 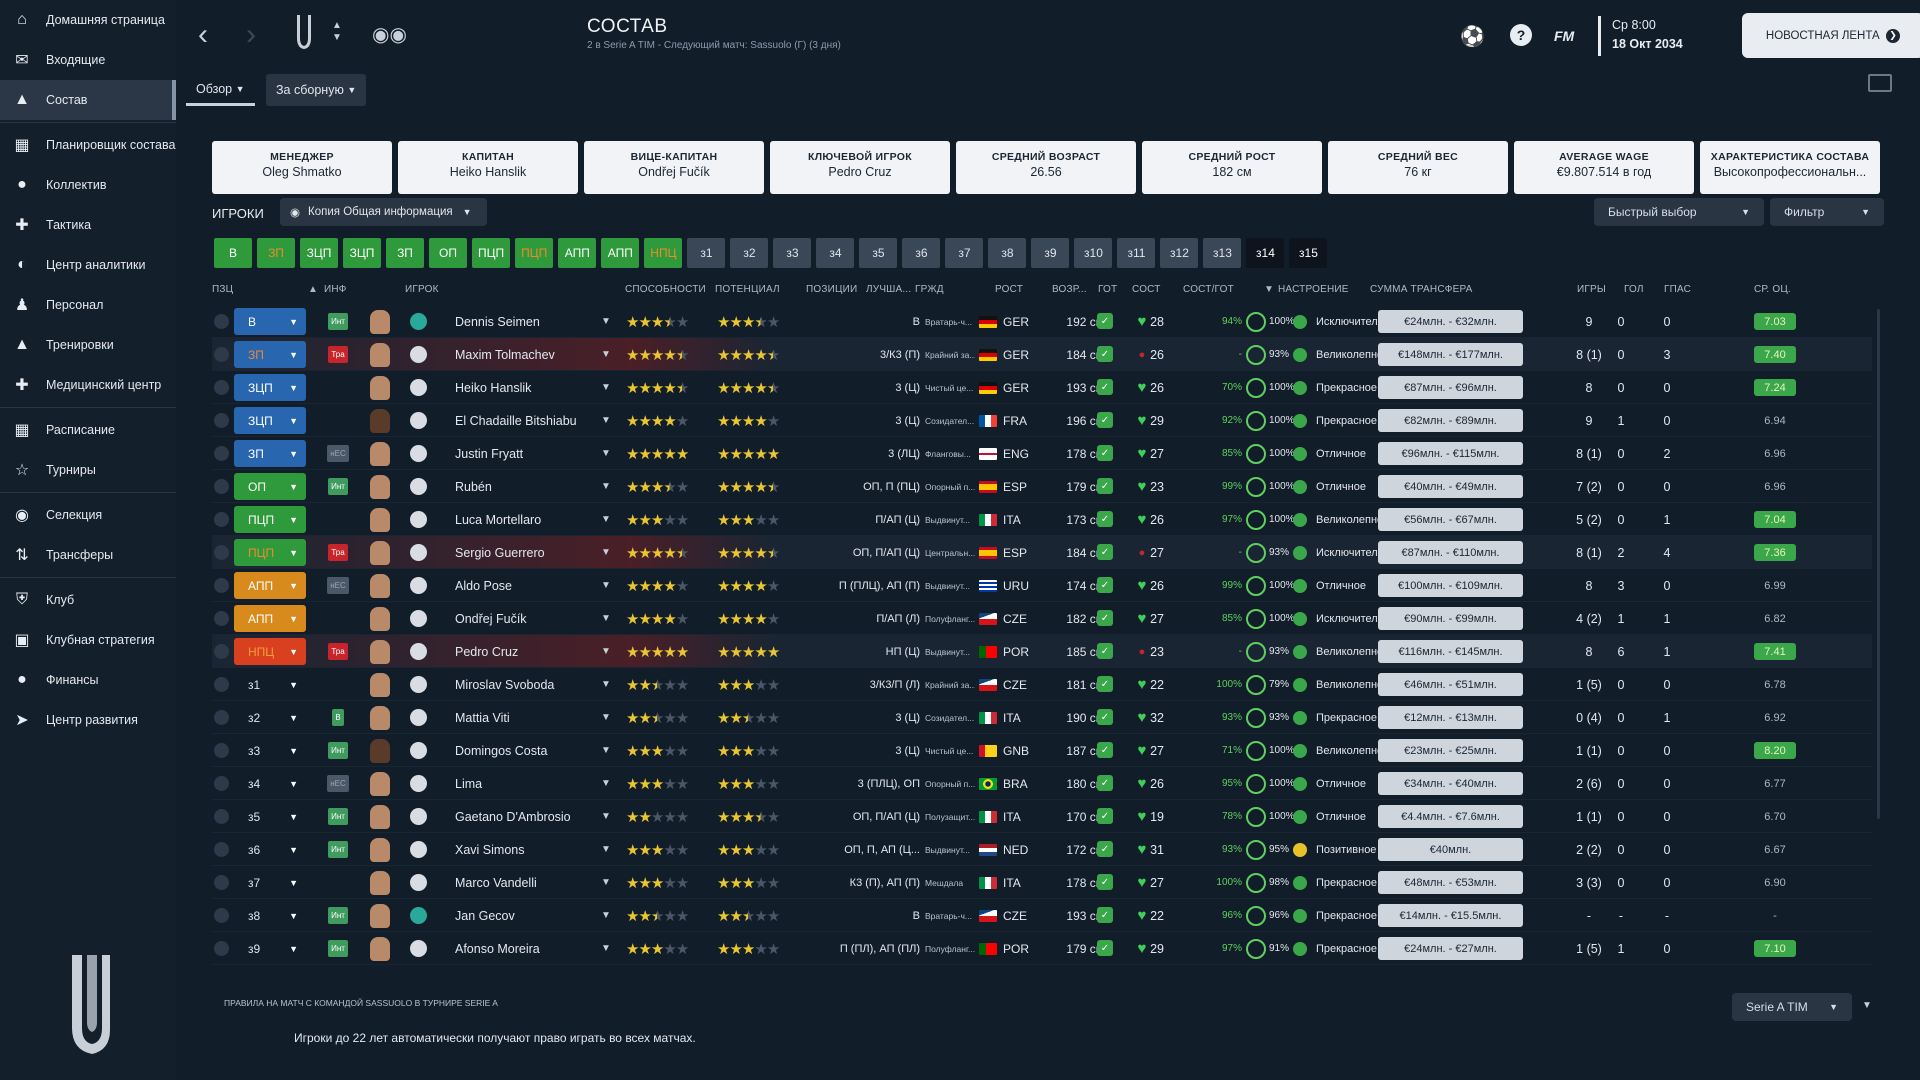 I want to click on sidebar-item-5: ✚ Тактика, so click(x=88, y=225).